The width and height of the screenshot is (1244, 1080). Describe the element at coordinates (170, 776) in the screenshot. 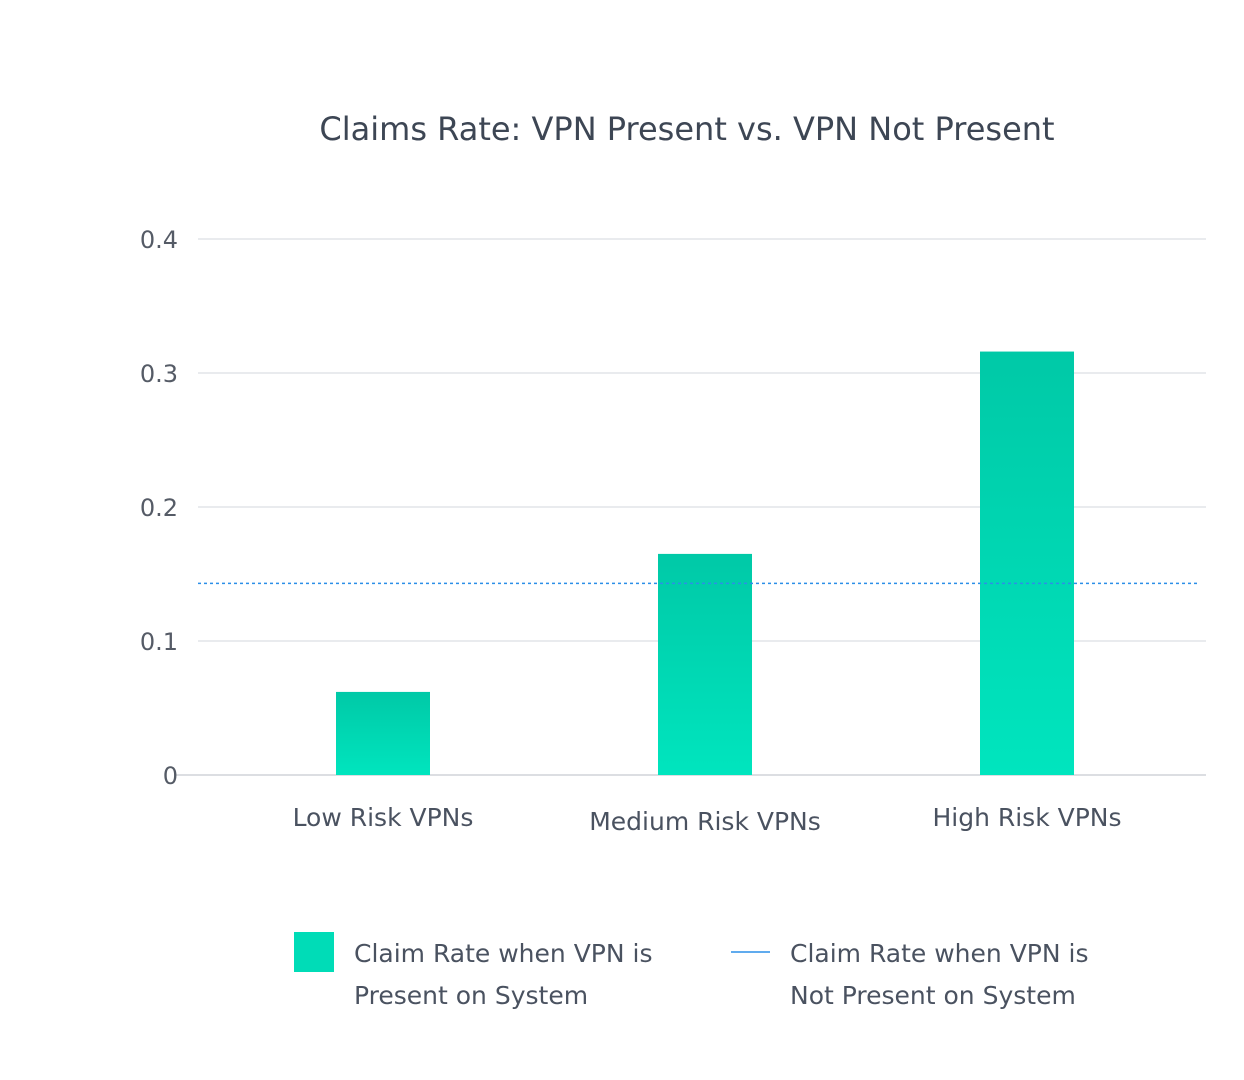

I see `y-tick-label: 0` at that location.